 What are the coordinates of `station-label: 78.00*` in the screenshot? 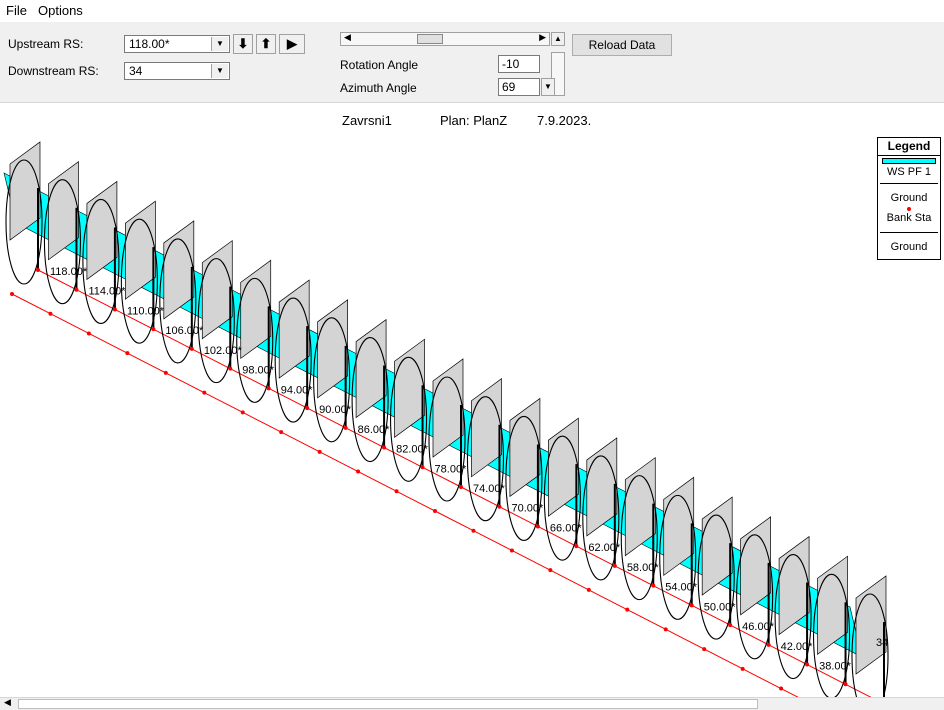 It's located at (451, 469).